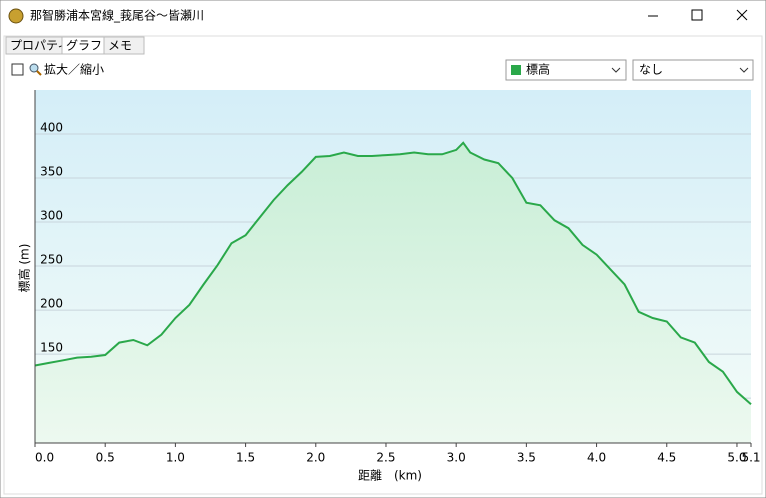 This screenshot has width=766, height=498. I want to click on x-tick-label: 2.5, so click(385, 458).